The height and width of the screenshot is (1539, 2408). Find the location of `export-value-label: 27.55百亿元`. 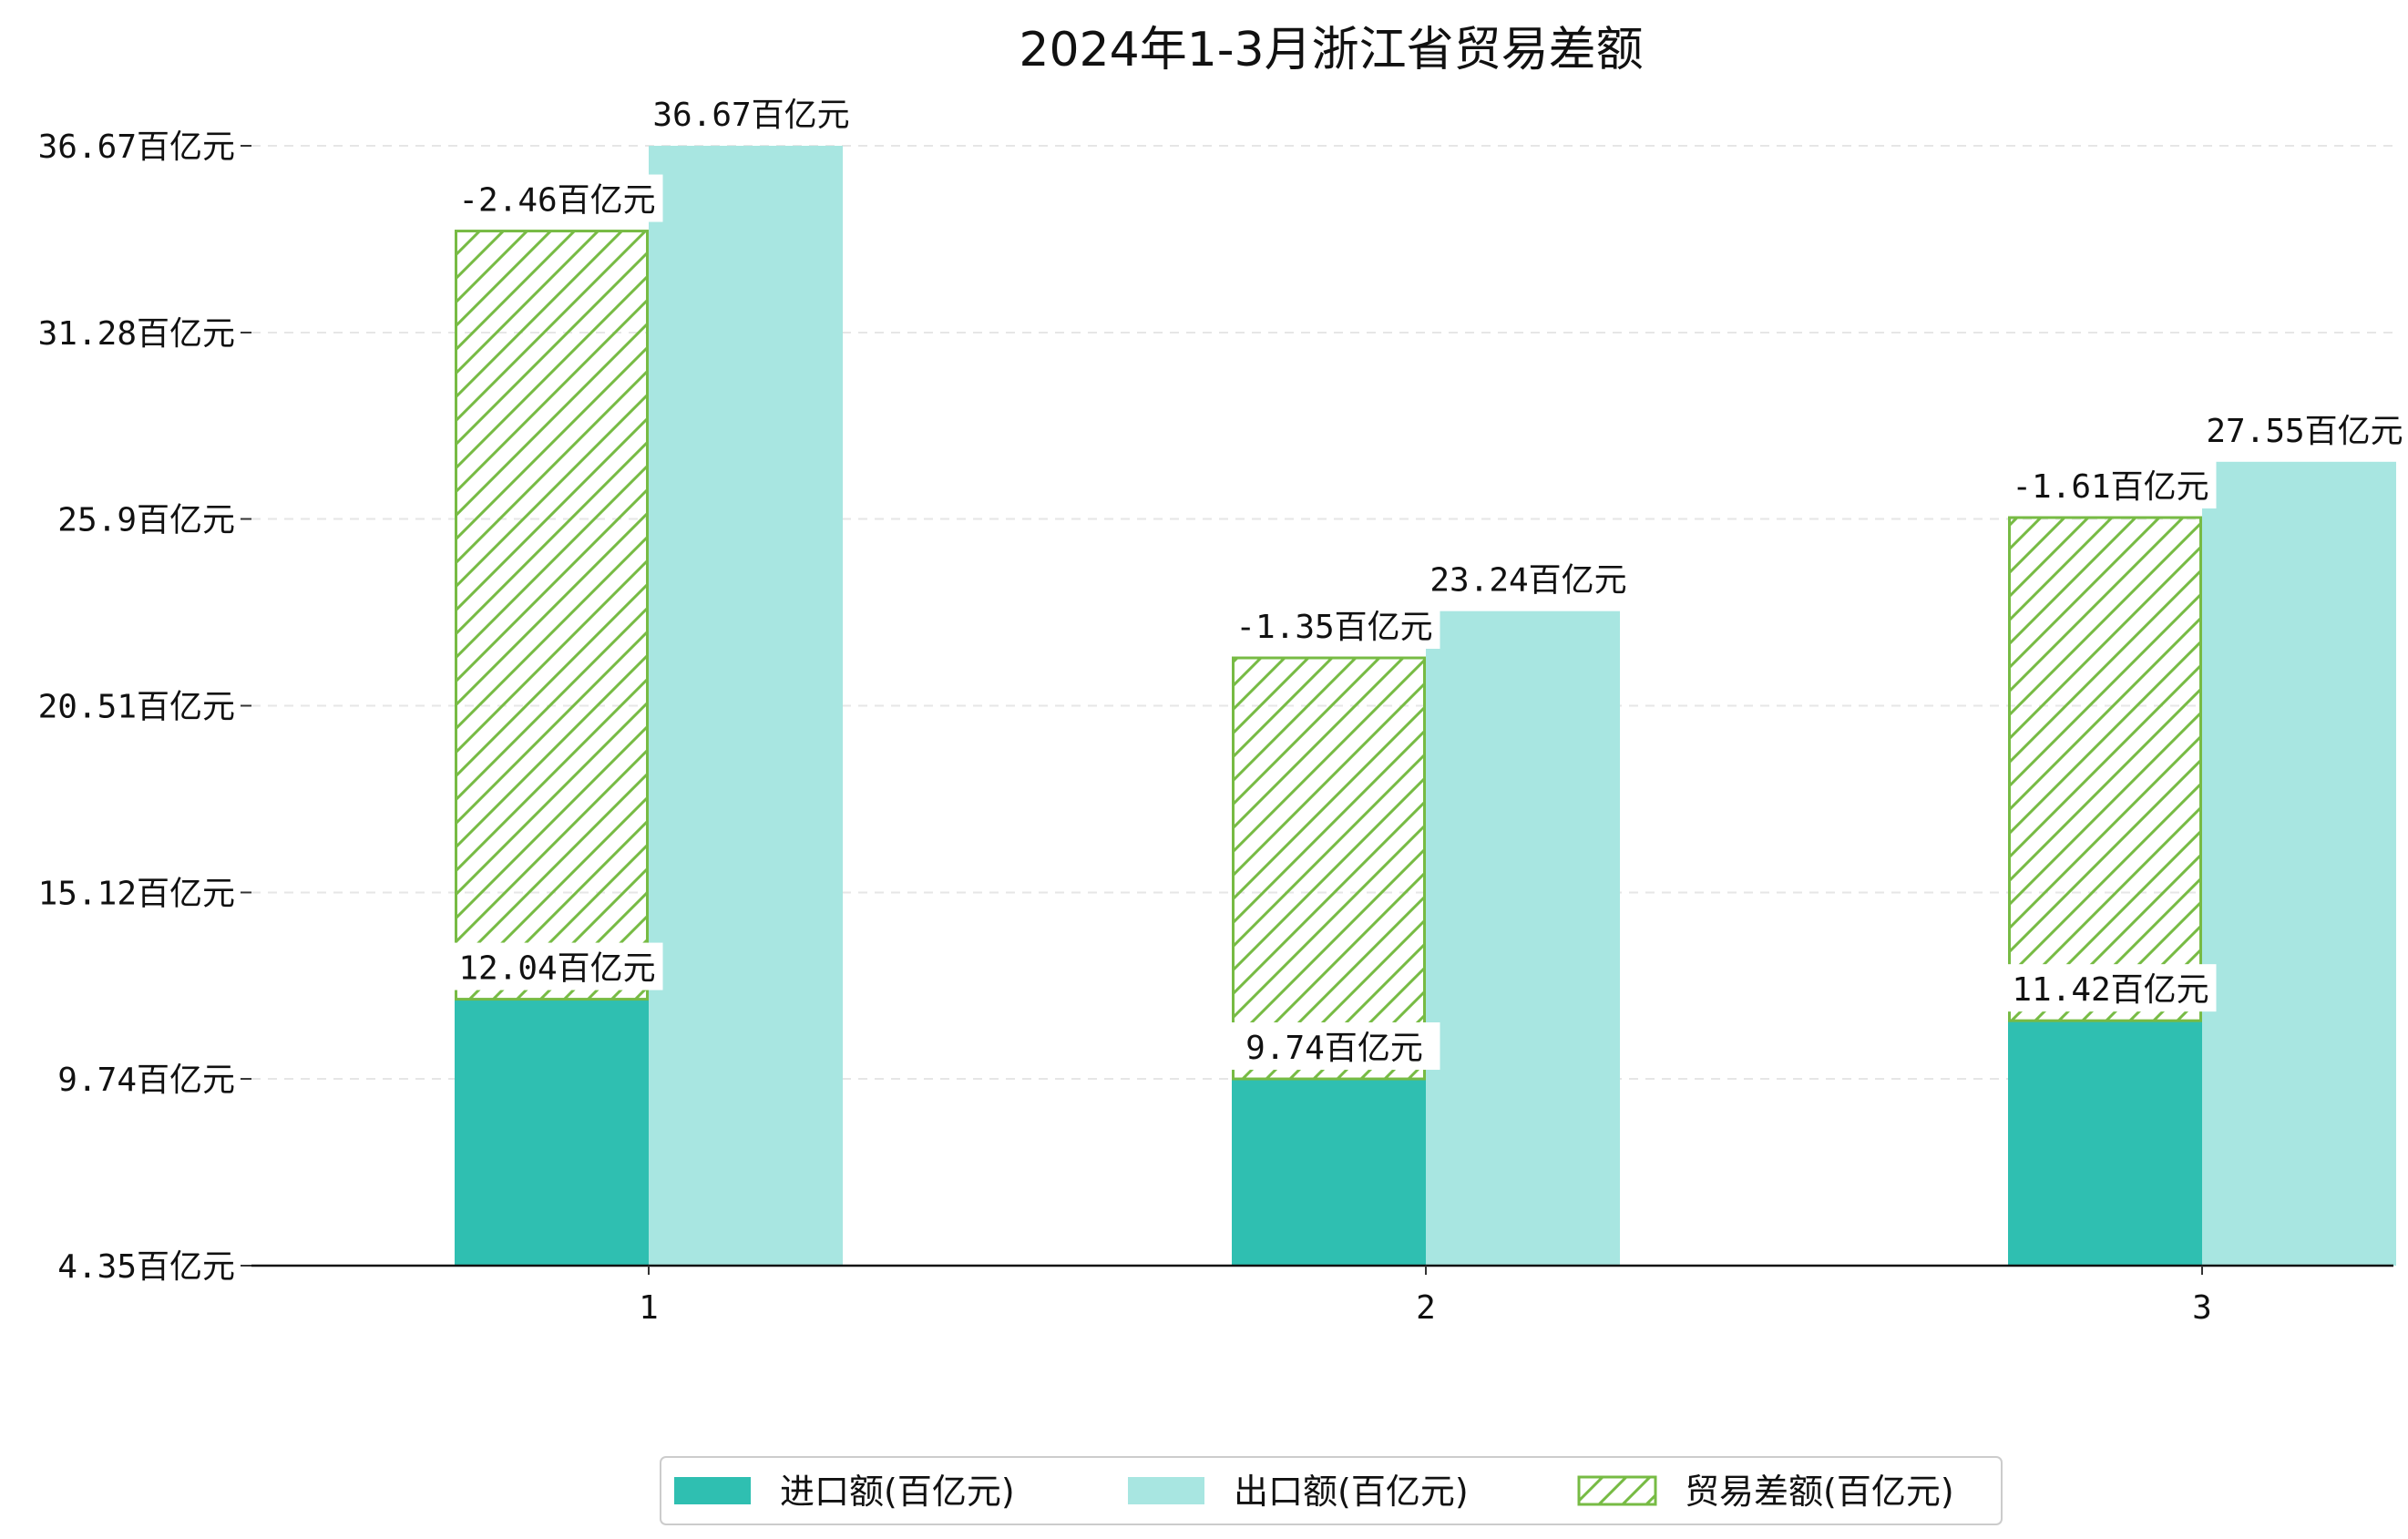

export-value-label: 27.55百亿元 is located at coordinates (2305, 431).